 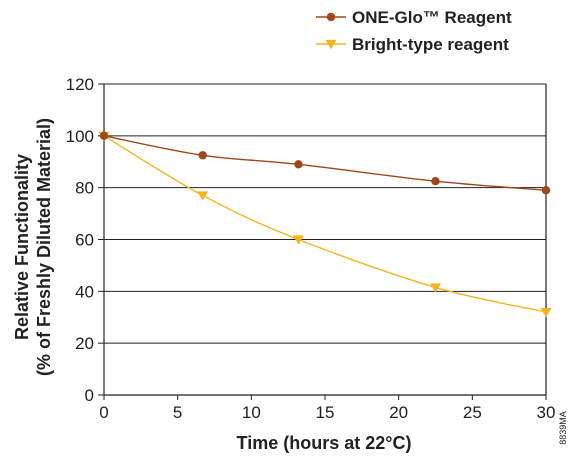 I want to click on y-tick-labels: 0 20 40 60 80 100 120, so click(x=80, y=240).